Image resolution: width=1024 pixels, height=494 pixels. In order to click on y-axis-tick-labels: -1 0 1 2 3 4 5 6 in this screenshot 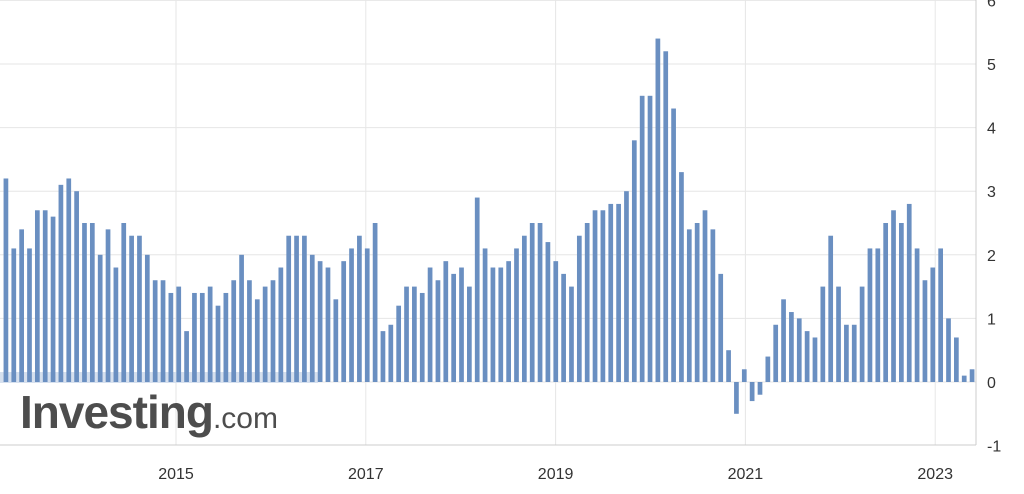, I will do `click(994, 228)`.